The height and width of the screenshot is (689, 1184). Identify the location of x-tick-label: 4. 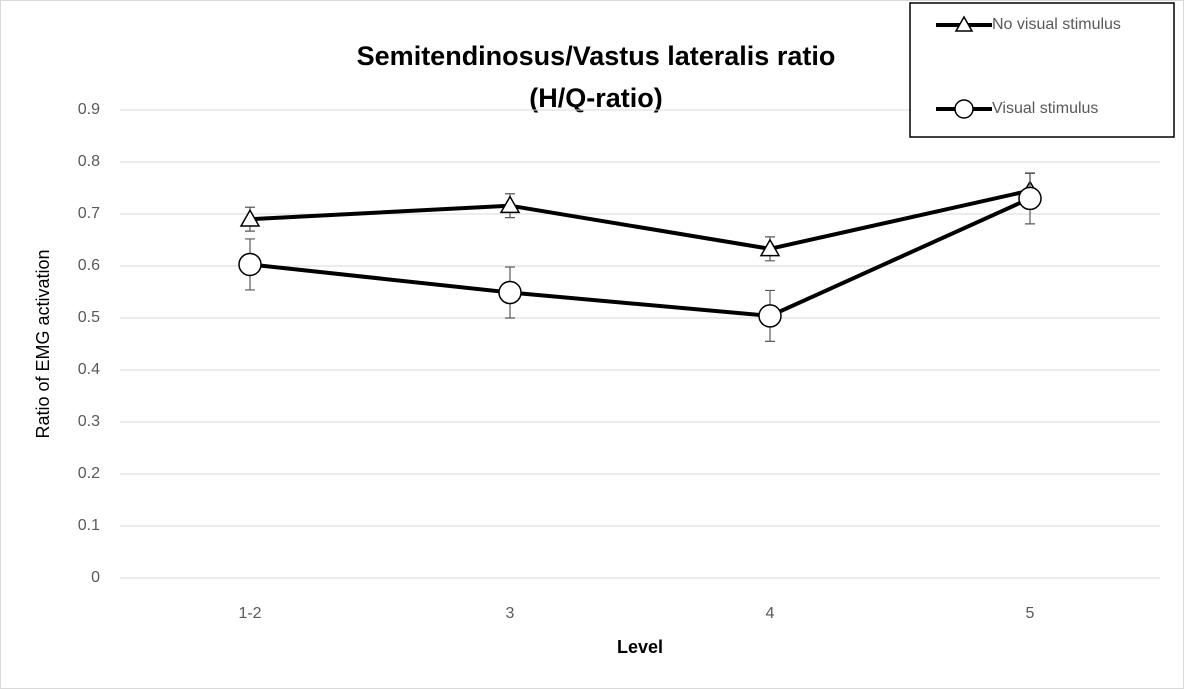
(770, 613).